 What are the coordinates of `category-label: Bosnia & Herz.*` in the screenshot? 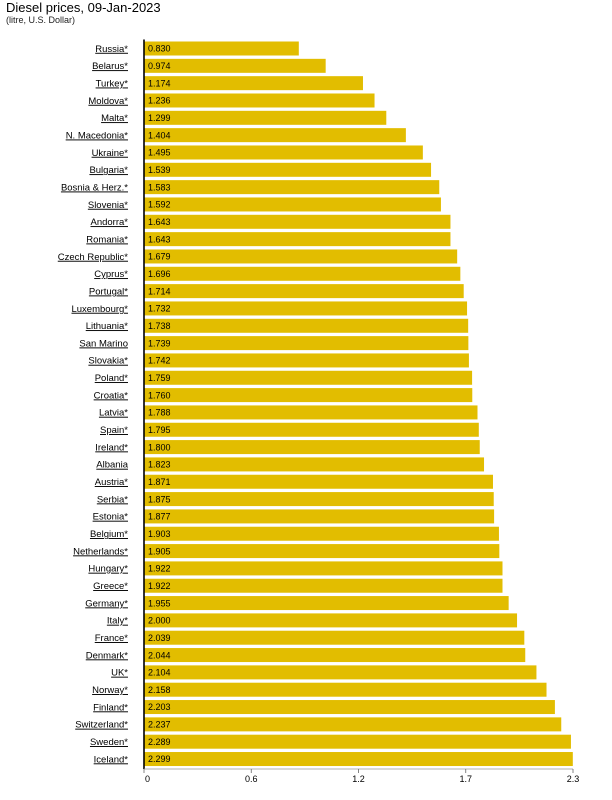 It's located at (94, 187).